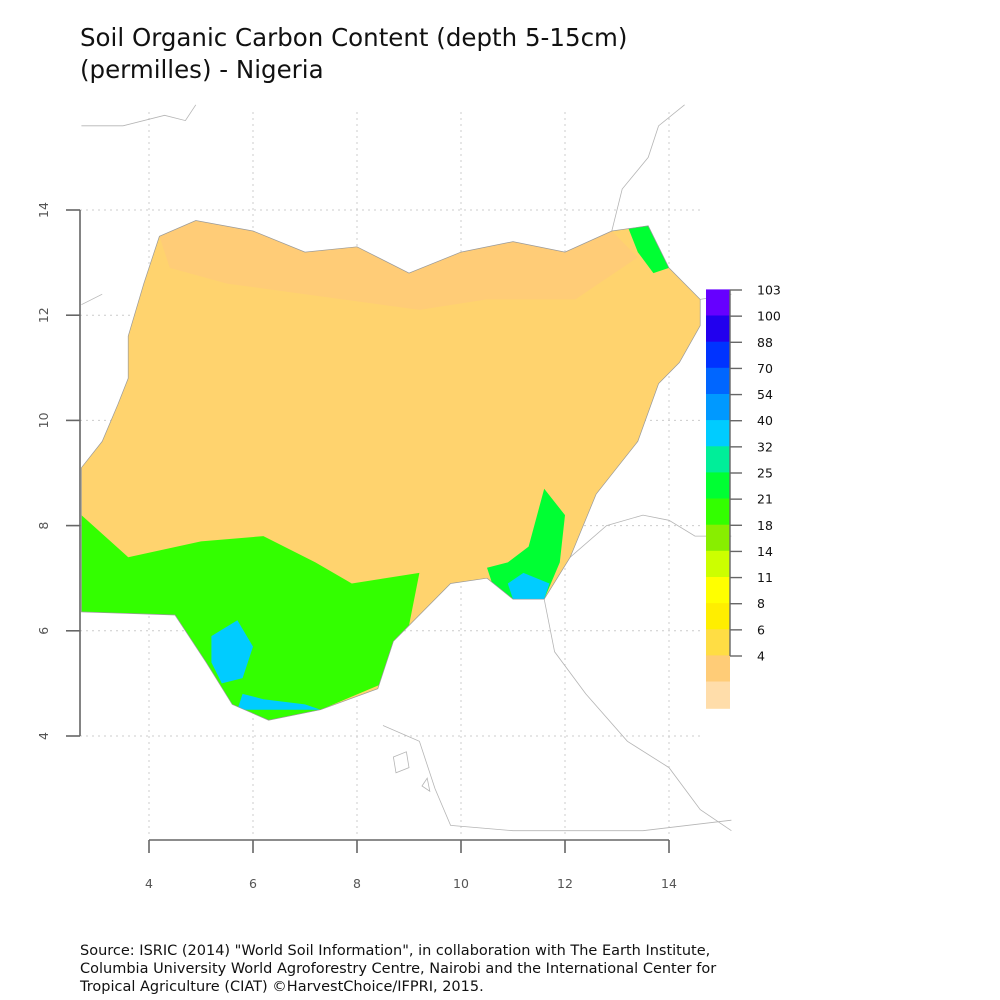 Image resolution: width=1000 pixels, height=1000 pixels. What do you see at coordinates (765, 342) in the screenshot?
I see `legend-label: 88` at bounding box center [765, 342].